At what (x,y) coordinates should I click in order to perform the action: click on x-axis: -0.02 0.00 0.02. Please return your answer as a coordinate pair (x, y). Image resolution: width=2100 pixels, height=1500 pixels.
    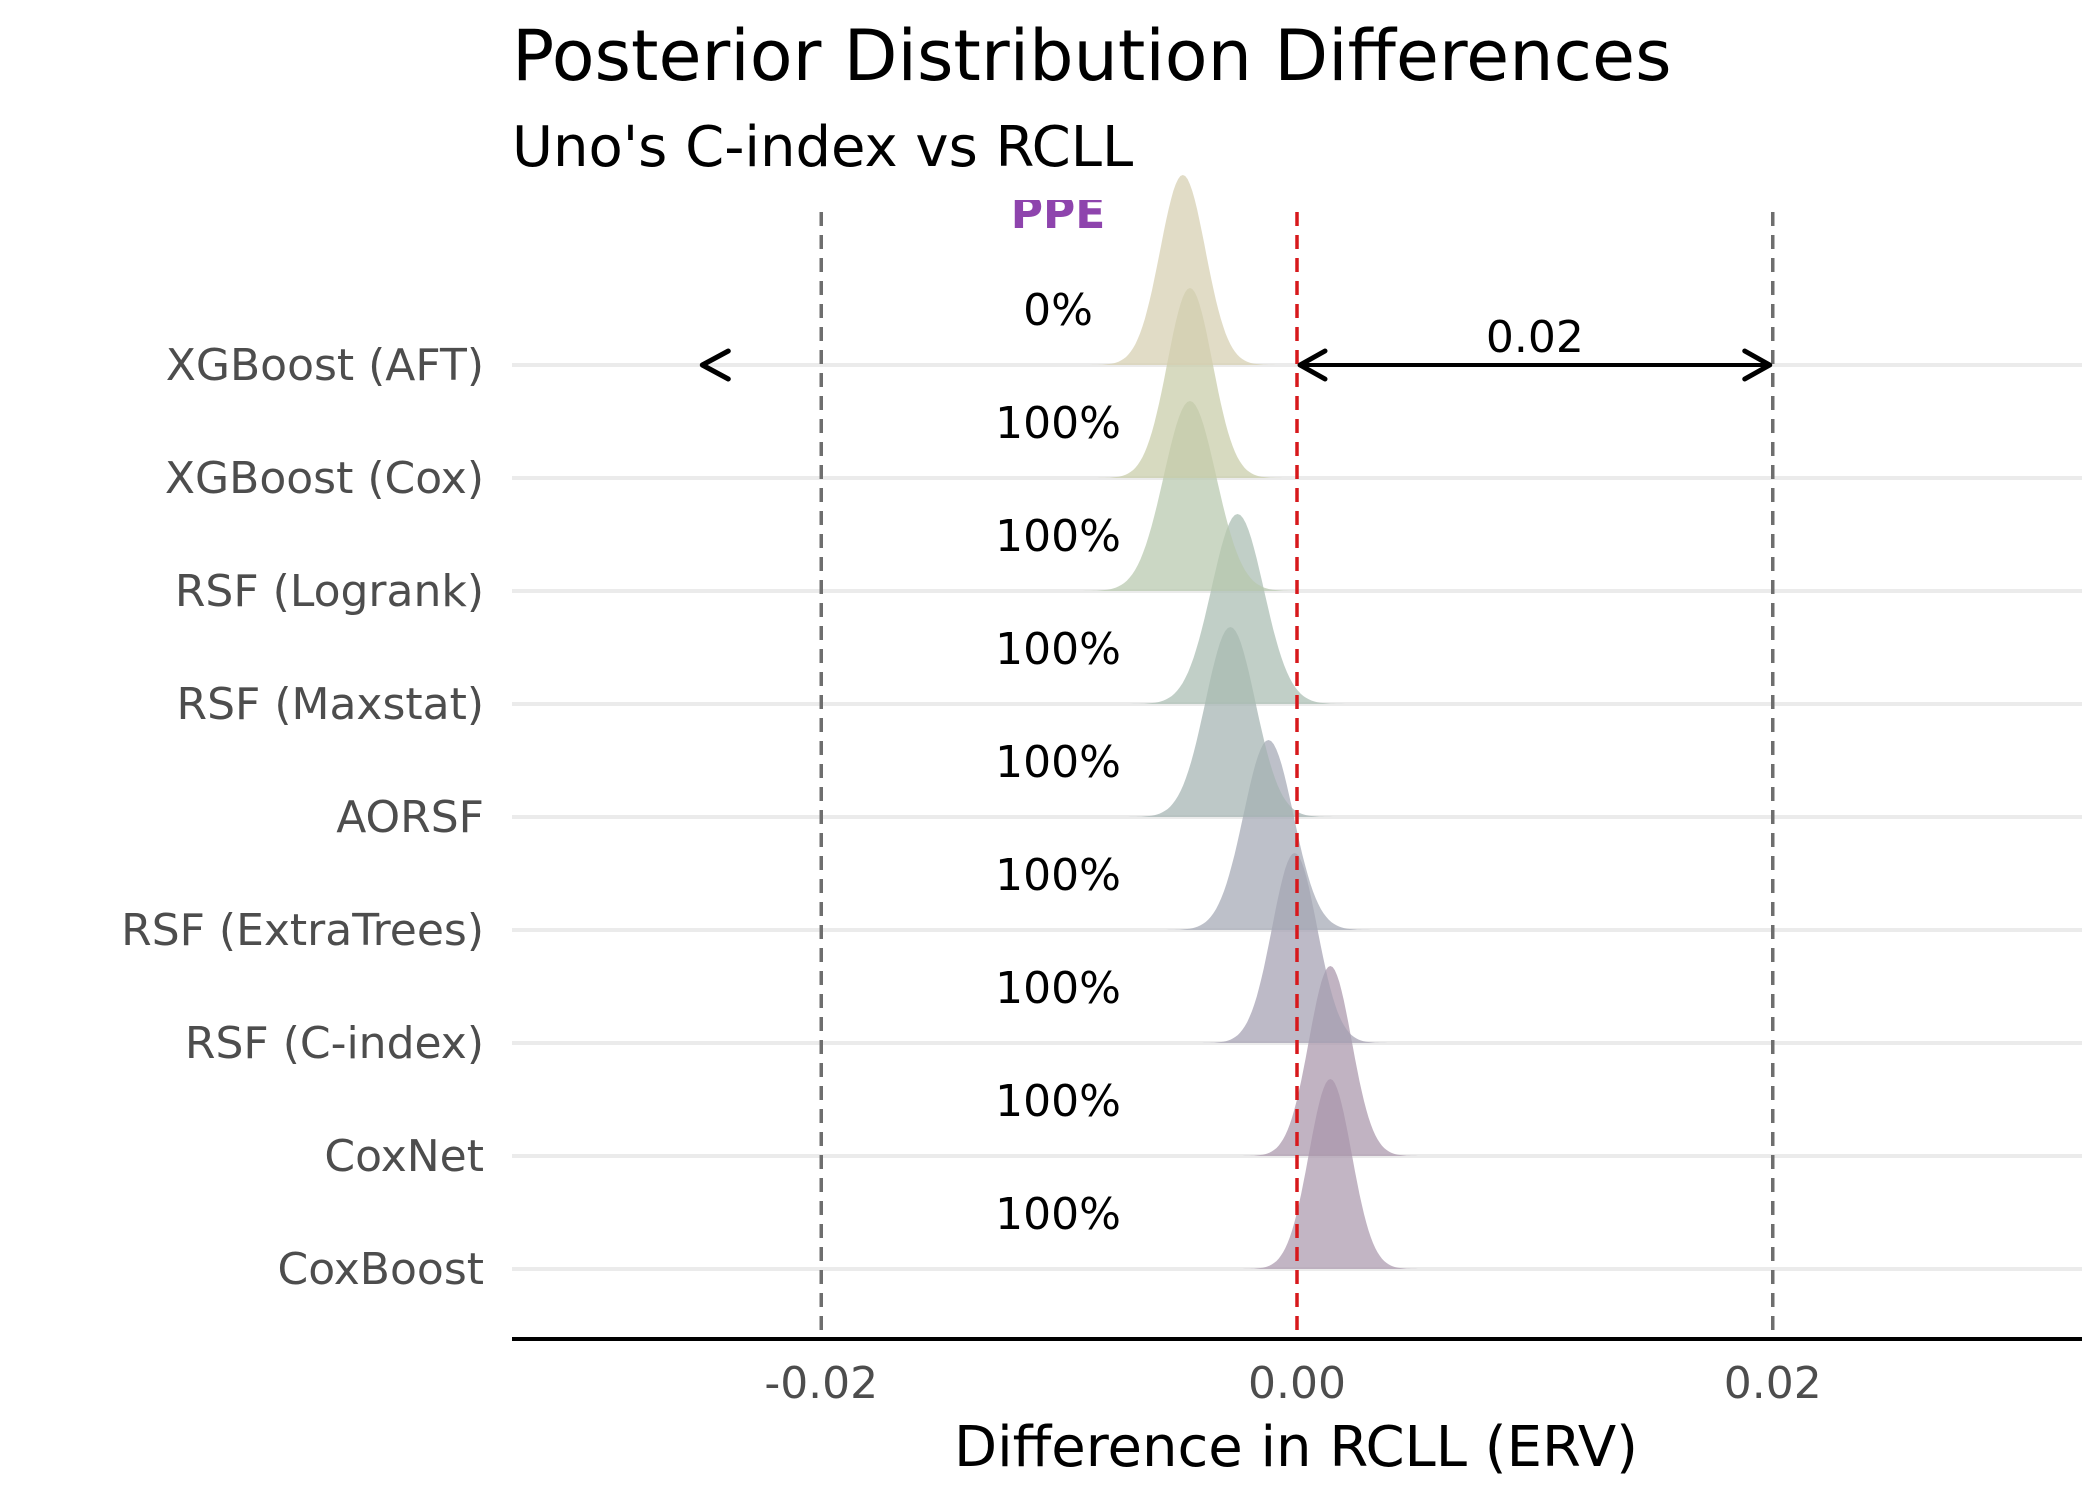
    Looking at the image, I should click on (1297, 1373).